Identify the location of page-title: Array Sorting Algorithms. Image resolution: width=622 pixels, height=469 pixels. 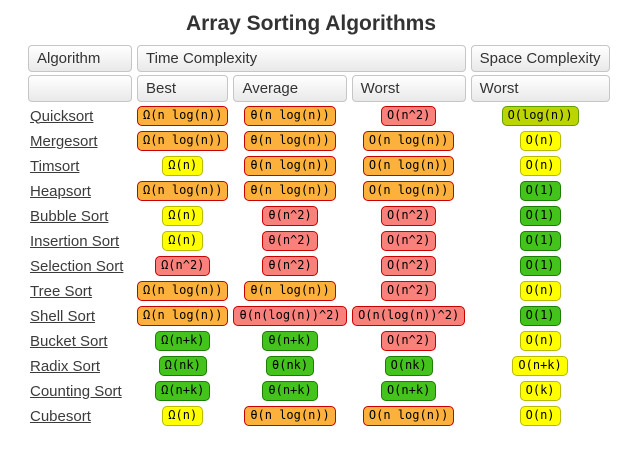
(311, 23).